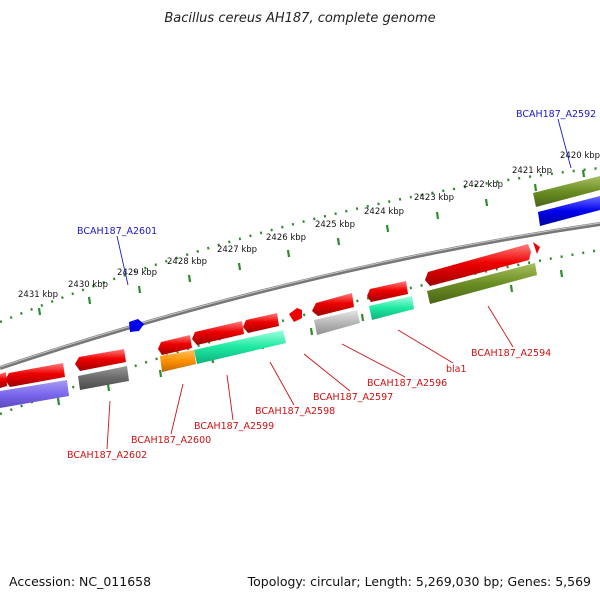 This screenshot has width=600, height=600. Describe the element at coordinates (88, 285) in the screenshot. I see `scale-label: 2430 kbp` at that location.